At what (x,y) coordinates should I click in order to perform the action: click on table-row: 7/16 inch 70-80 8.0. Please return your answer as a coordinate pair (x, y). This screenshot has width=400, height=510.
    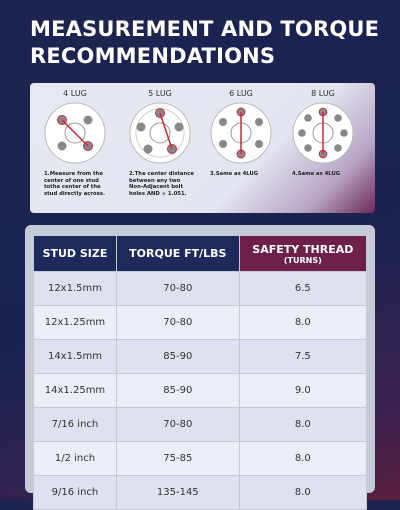
    Looking at the image, I should click on (200, 424).